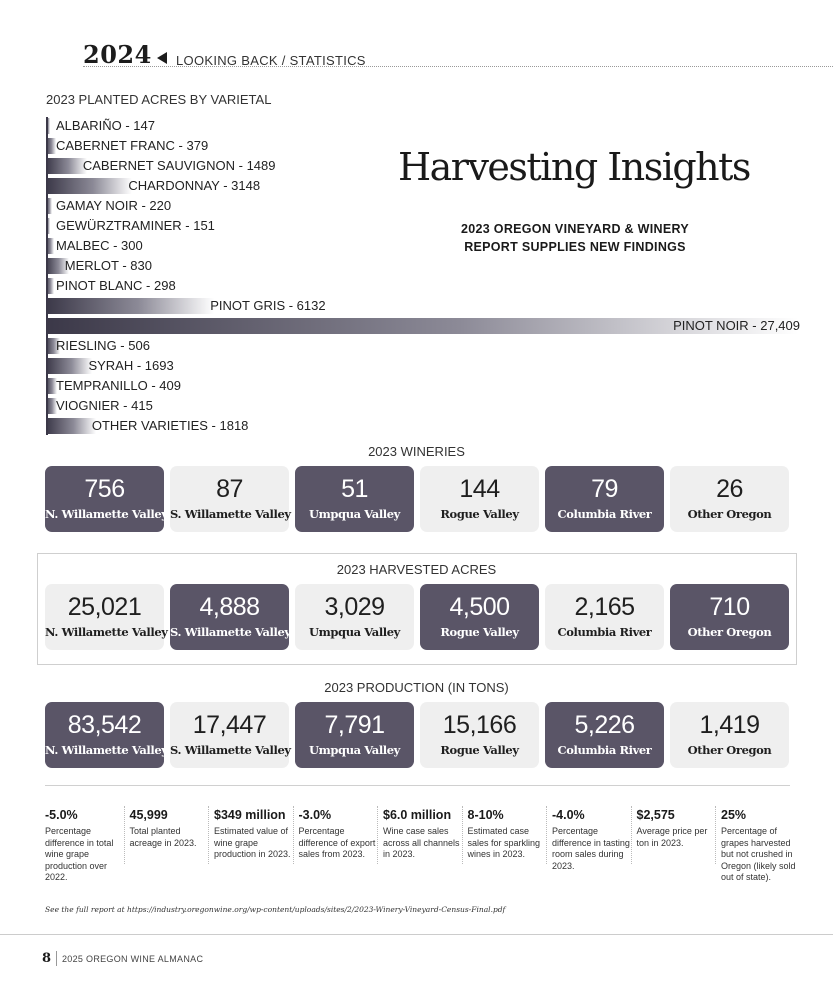 The width and height of the screenshot is (833, 1000). I want to click on varietal-label: ALBARIÑO - 147, so click(105, 125).